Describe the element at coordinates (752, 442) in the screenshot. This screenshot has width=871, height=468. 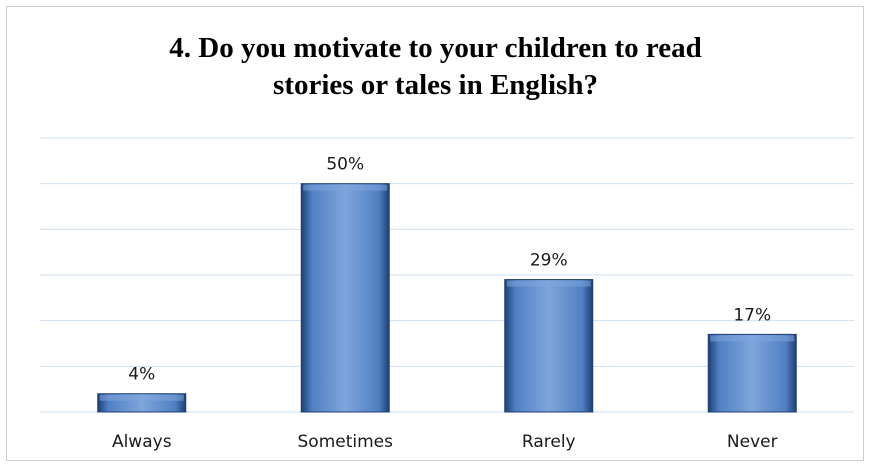
I see `x-tick-label: Never` at that location.